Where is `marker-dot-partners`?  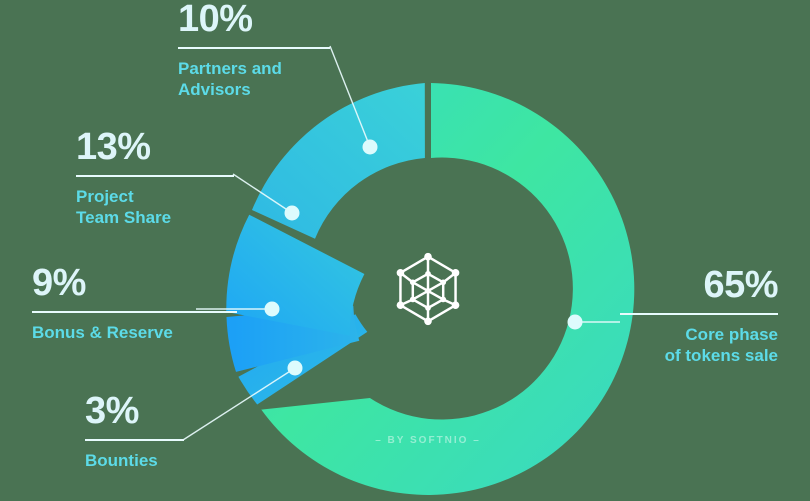 marker-dot-partners is located at coordinates (370, 147).